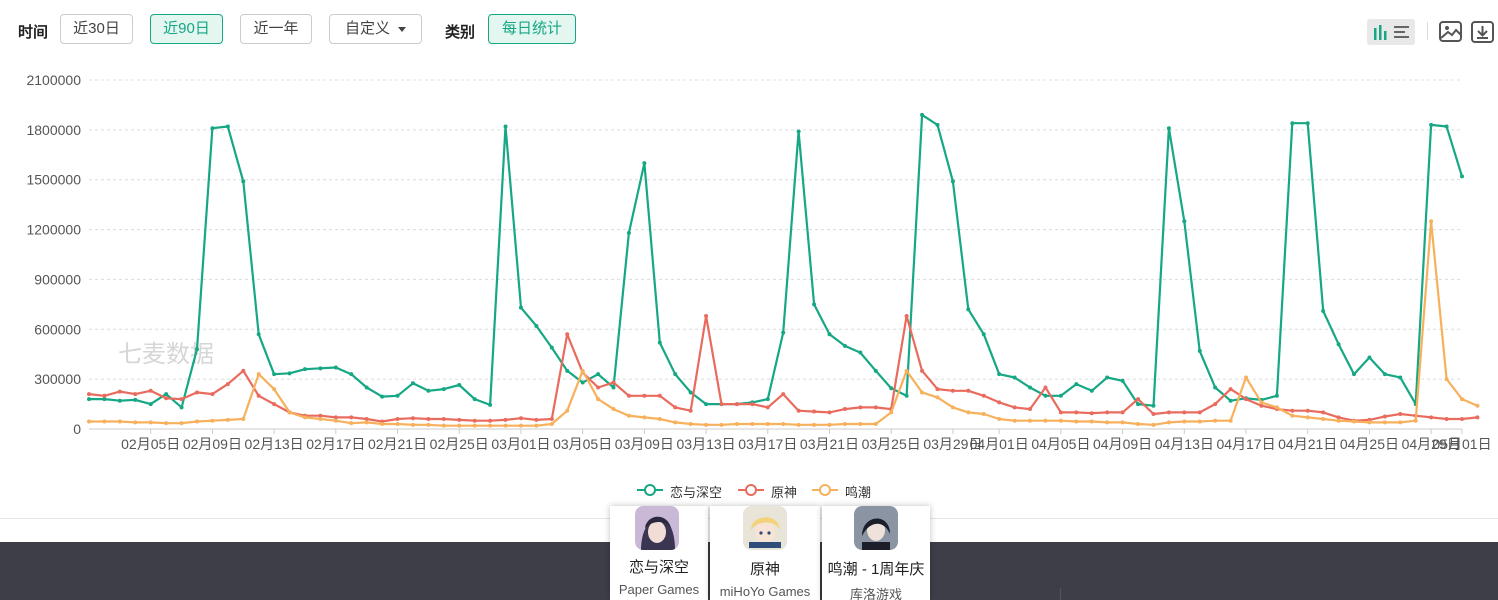  I want to click on range-30-days-button: 近30日, so click(96, 29).